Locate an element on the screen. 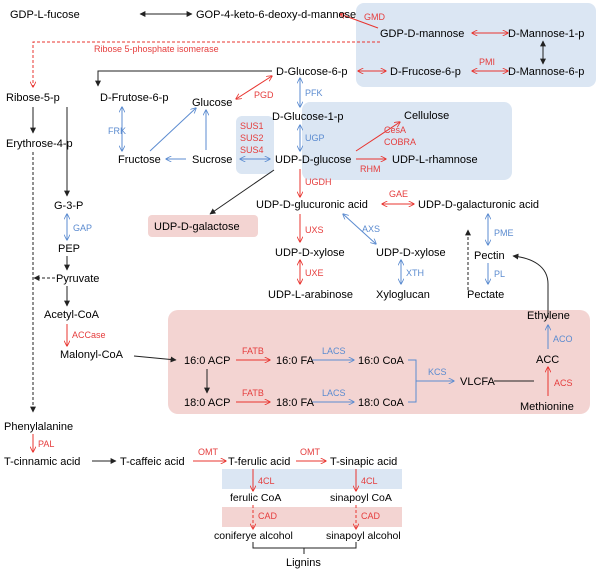 This screenshot has width=600, height=571. mannose-panel is located at coordinates (476, 45).